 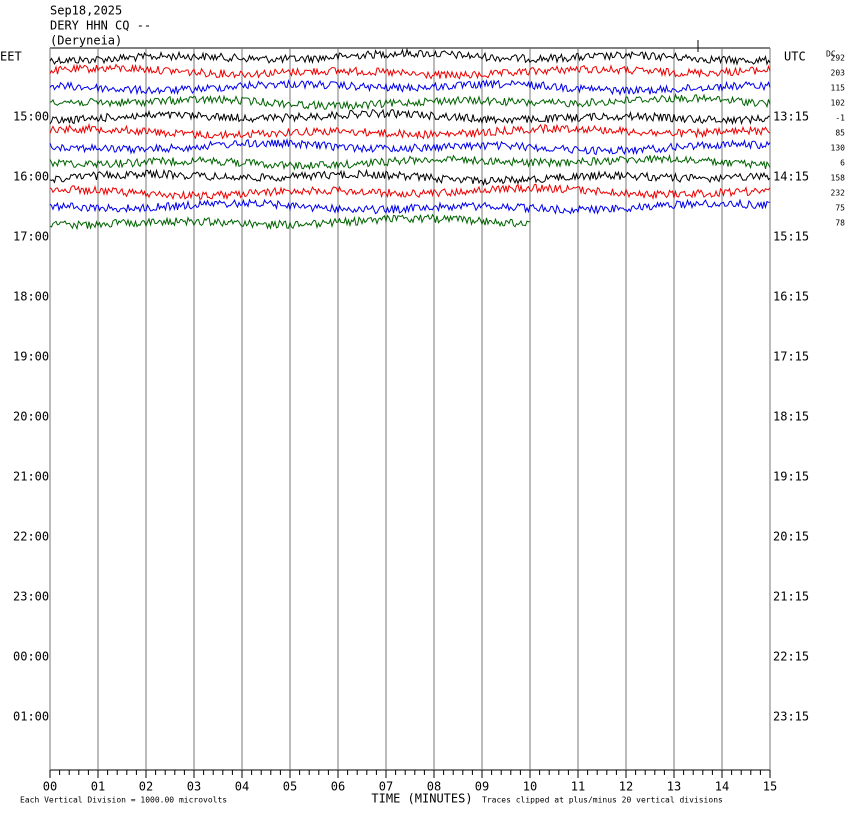 What do you see at coordinates (31, 537) in the screenshot?
I see `eet-label: 22:00` at bounding box center [31, 537].